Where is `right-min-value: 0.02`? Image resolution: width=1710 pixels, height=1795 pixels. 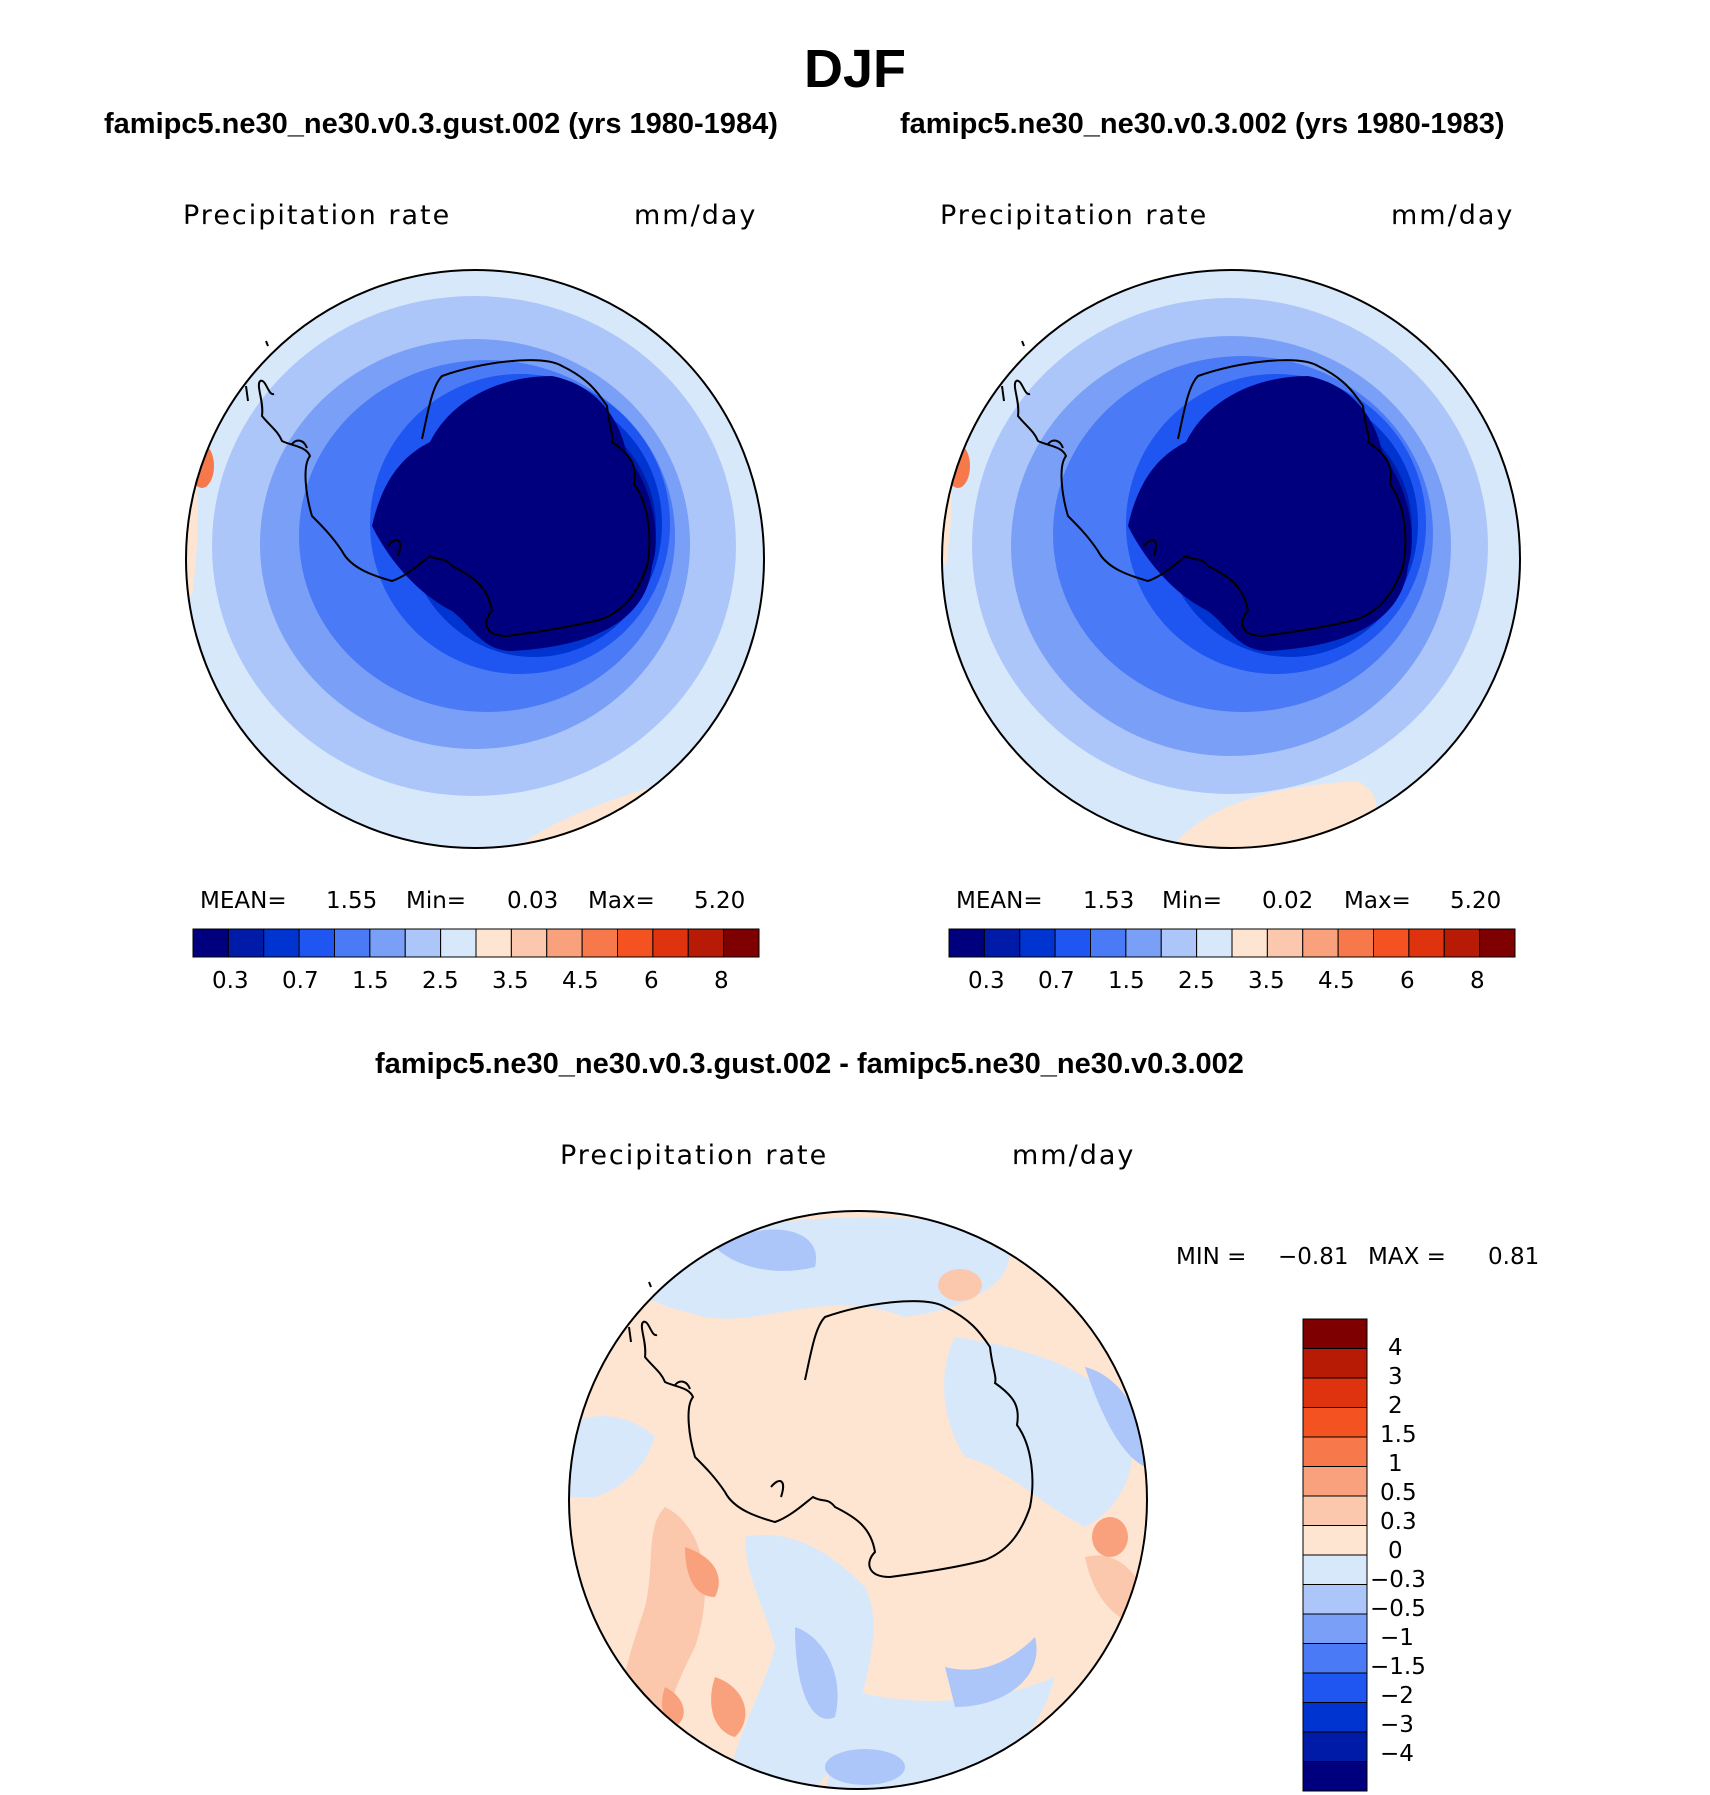
right-min-value: 0.02 is located at coordinates (1288, 901).